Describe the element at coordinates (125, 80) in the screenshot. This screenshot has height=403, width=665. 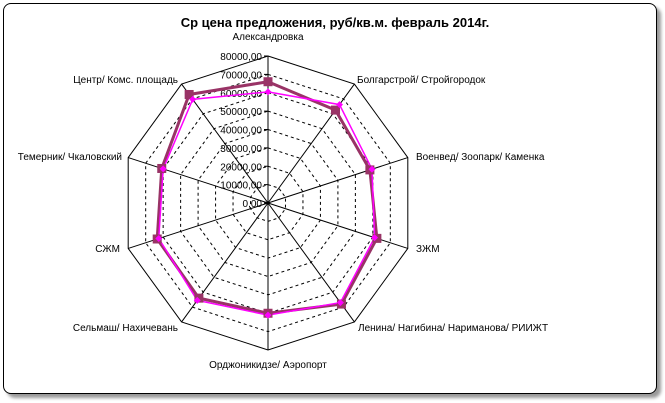
I see `category-label: Центр/ Комс. площадь` at that location.